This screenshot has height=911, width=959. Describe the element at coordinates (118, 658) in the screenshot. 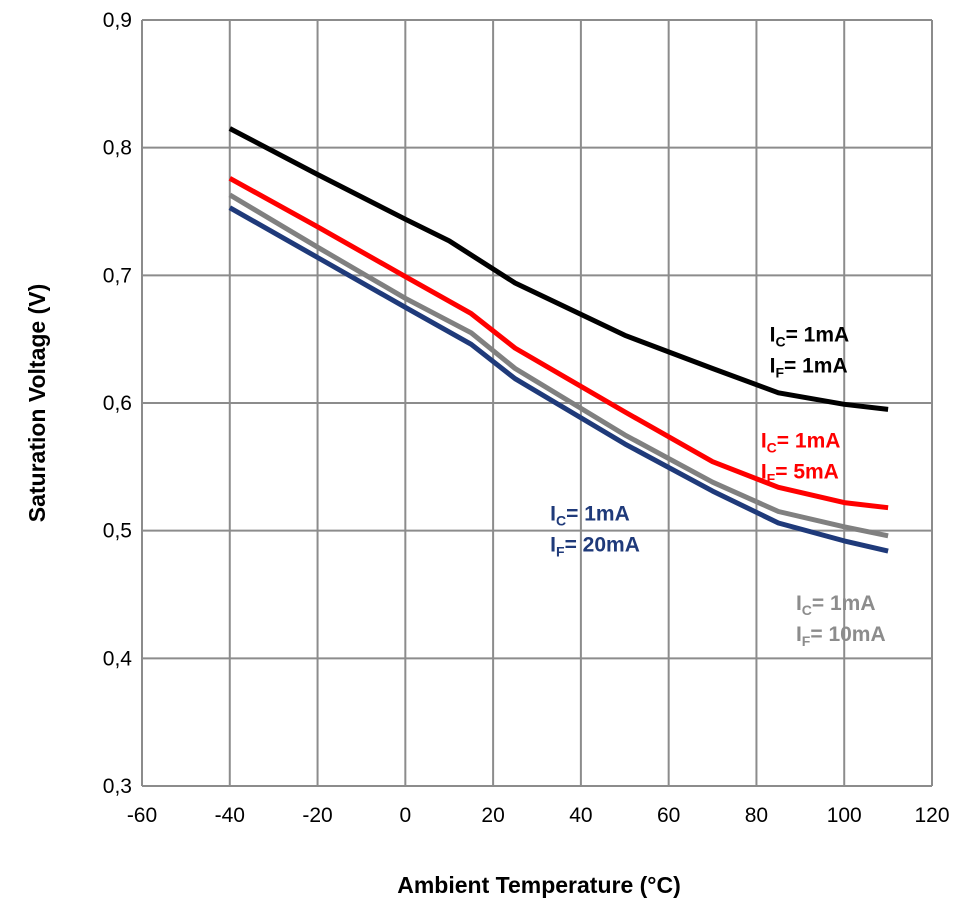

I see `y-tick-label: 0,4` at that location.